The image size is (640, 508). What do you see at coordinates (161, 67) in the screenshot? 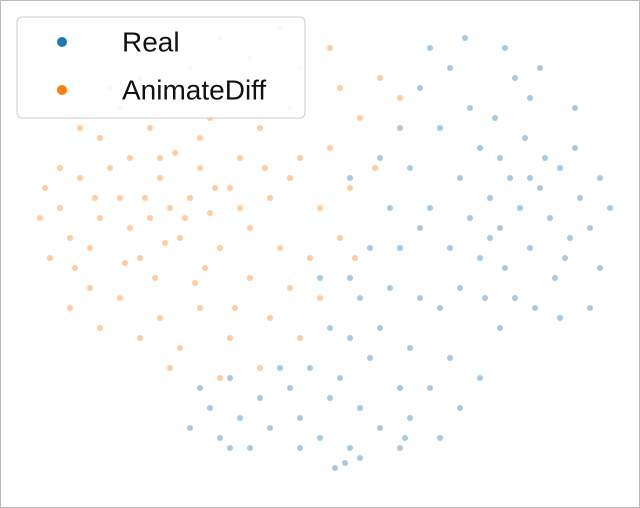
I see `legend-box` at bounding box center [161, 67].